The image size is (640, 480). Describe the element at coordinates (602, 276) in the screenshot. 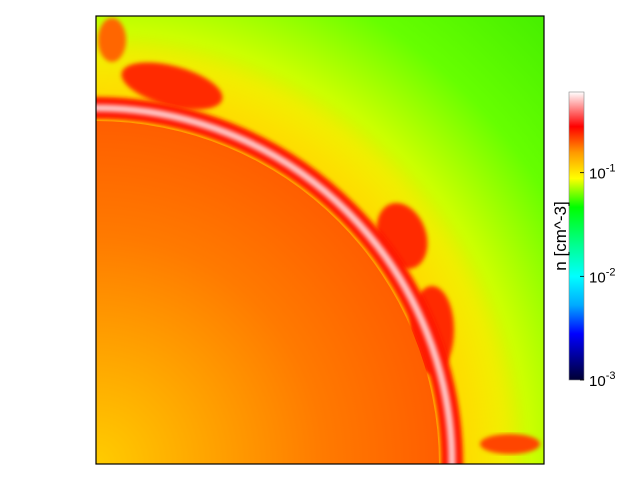

I see `colorbar-tick-label: 10⁻²` at that location.